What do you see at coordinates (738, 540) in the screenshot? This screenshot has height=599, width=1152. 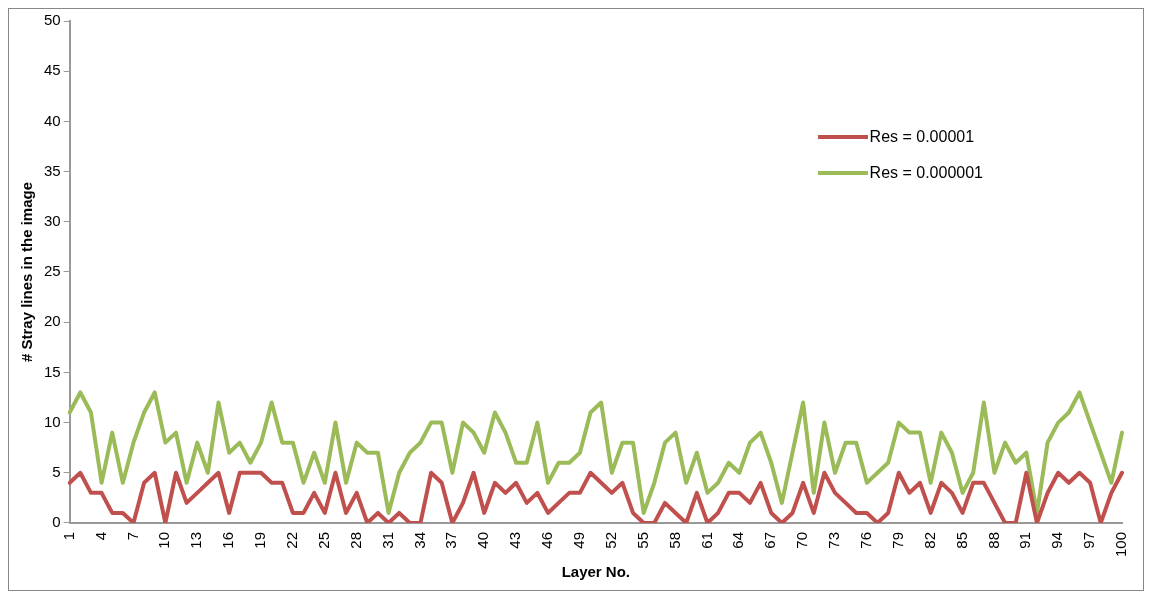 I see `x-tick-label: 64` at bounding box center [738, 540].